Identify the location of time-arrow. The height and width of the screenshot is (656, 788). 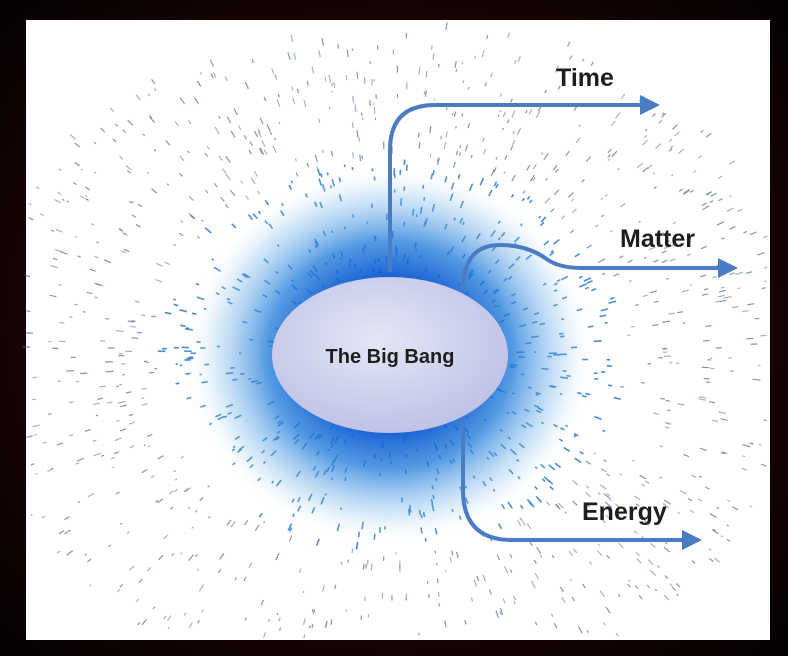
(524, 183).